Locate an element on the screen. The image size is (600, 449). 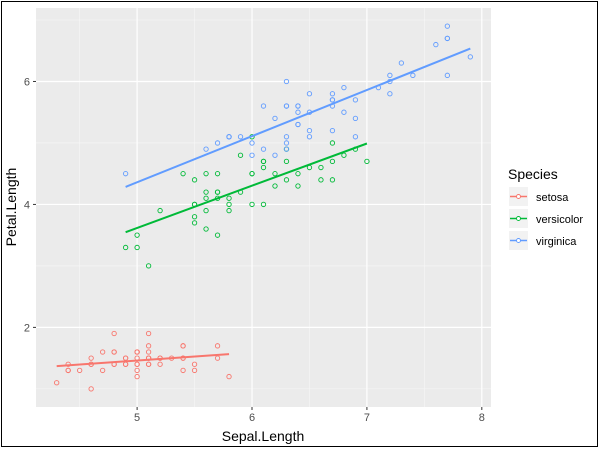
x-tick-label: 5 is located at coordinates (137, 418).